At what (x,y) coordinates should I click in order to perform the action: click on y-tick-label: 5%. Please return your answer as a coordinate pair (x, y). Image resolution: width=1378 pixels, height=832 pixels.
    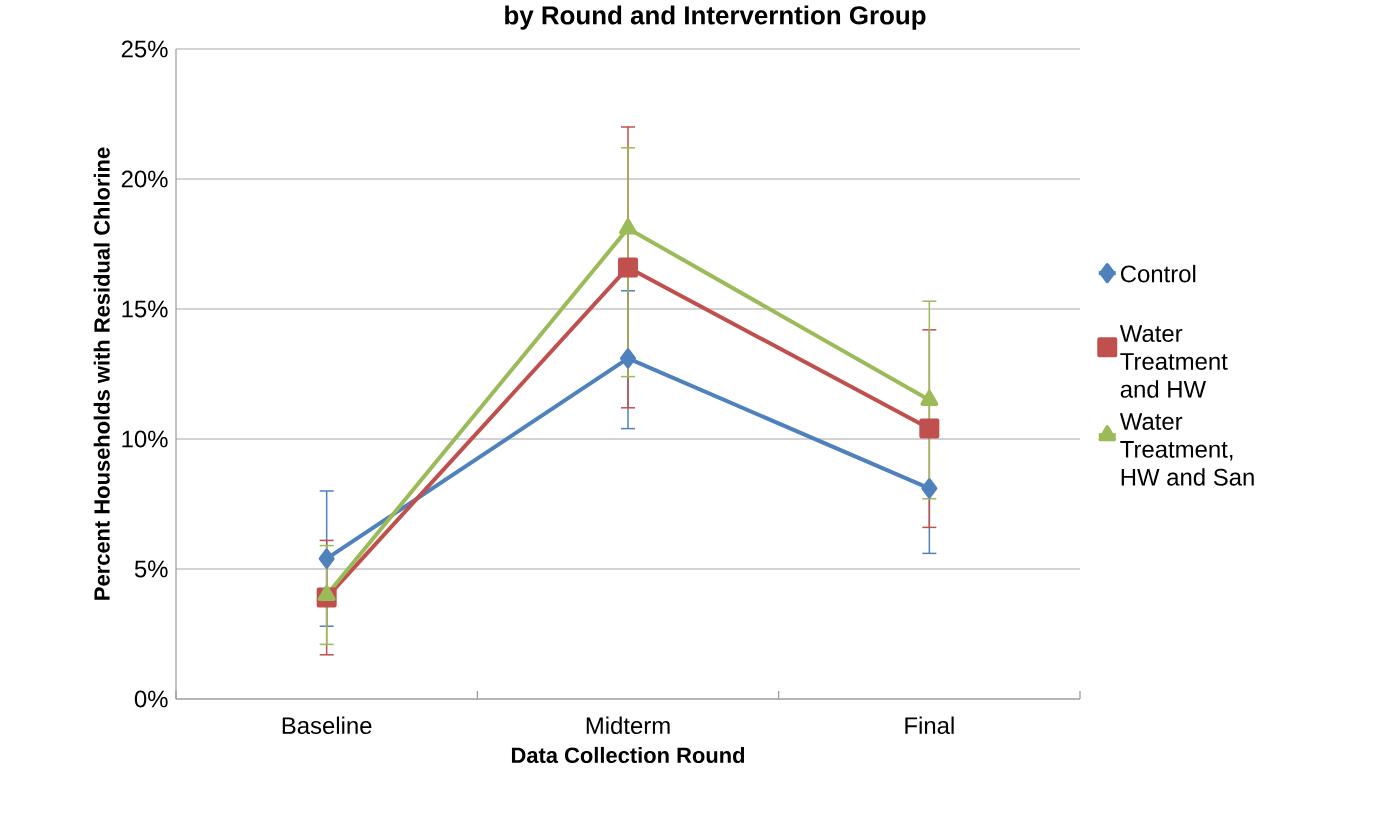
    Looking at the image, I should click on (151, 569).